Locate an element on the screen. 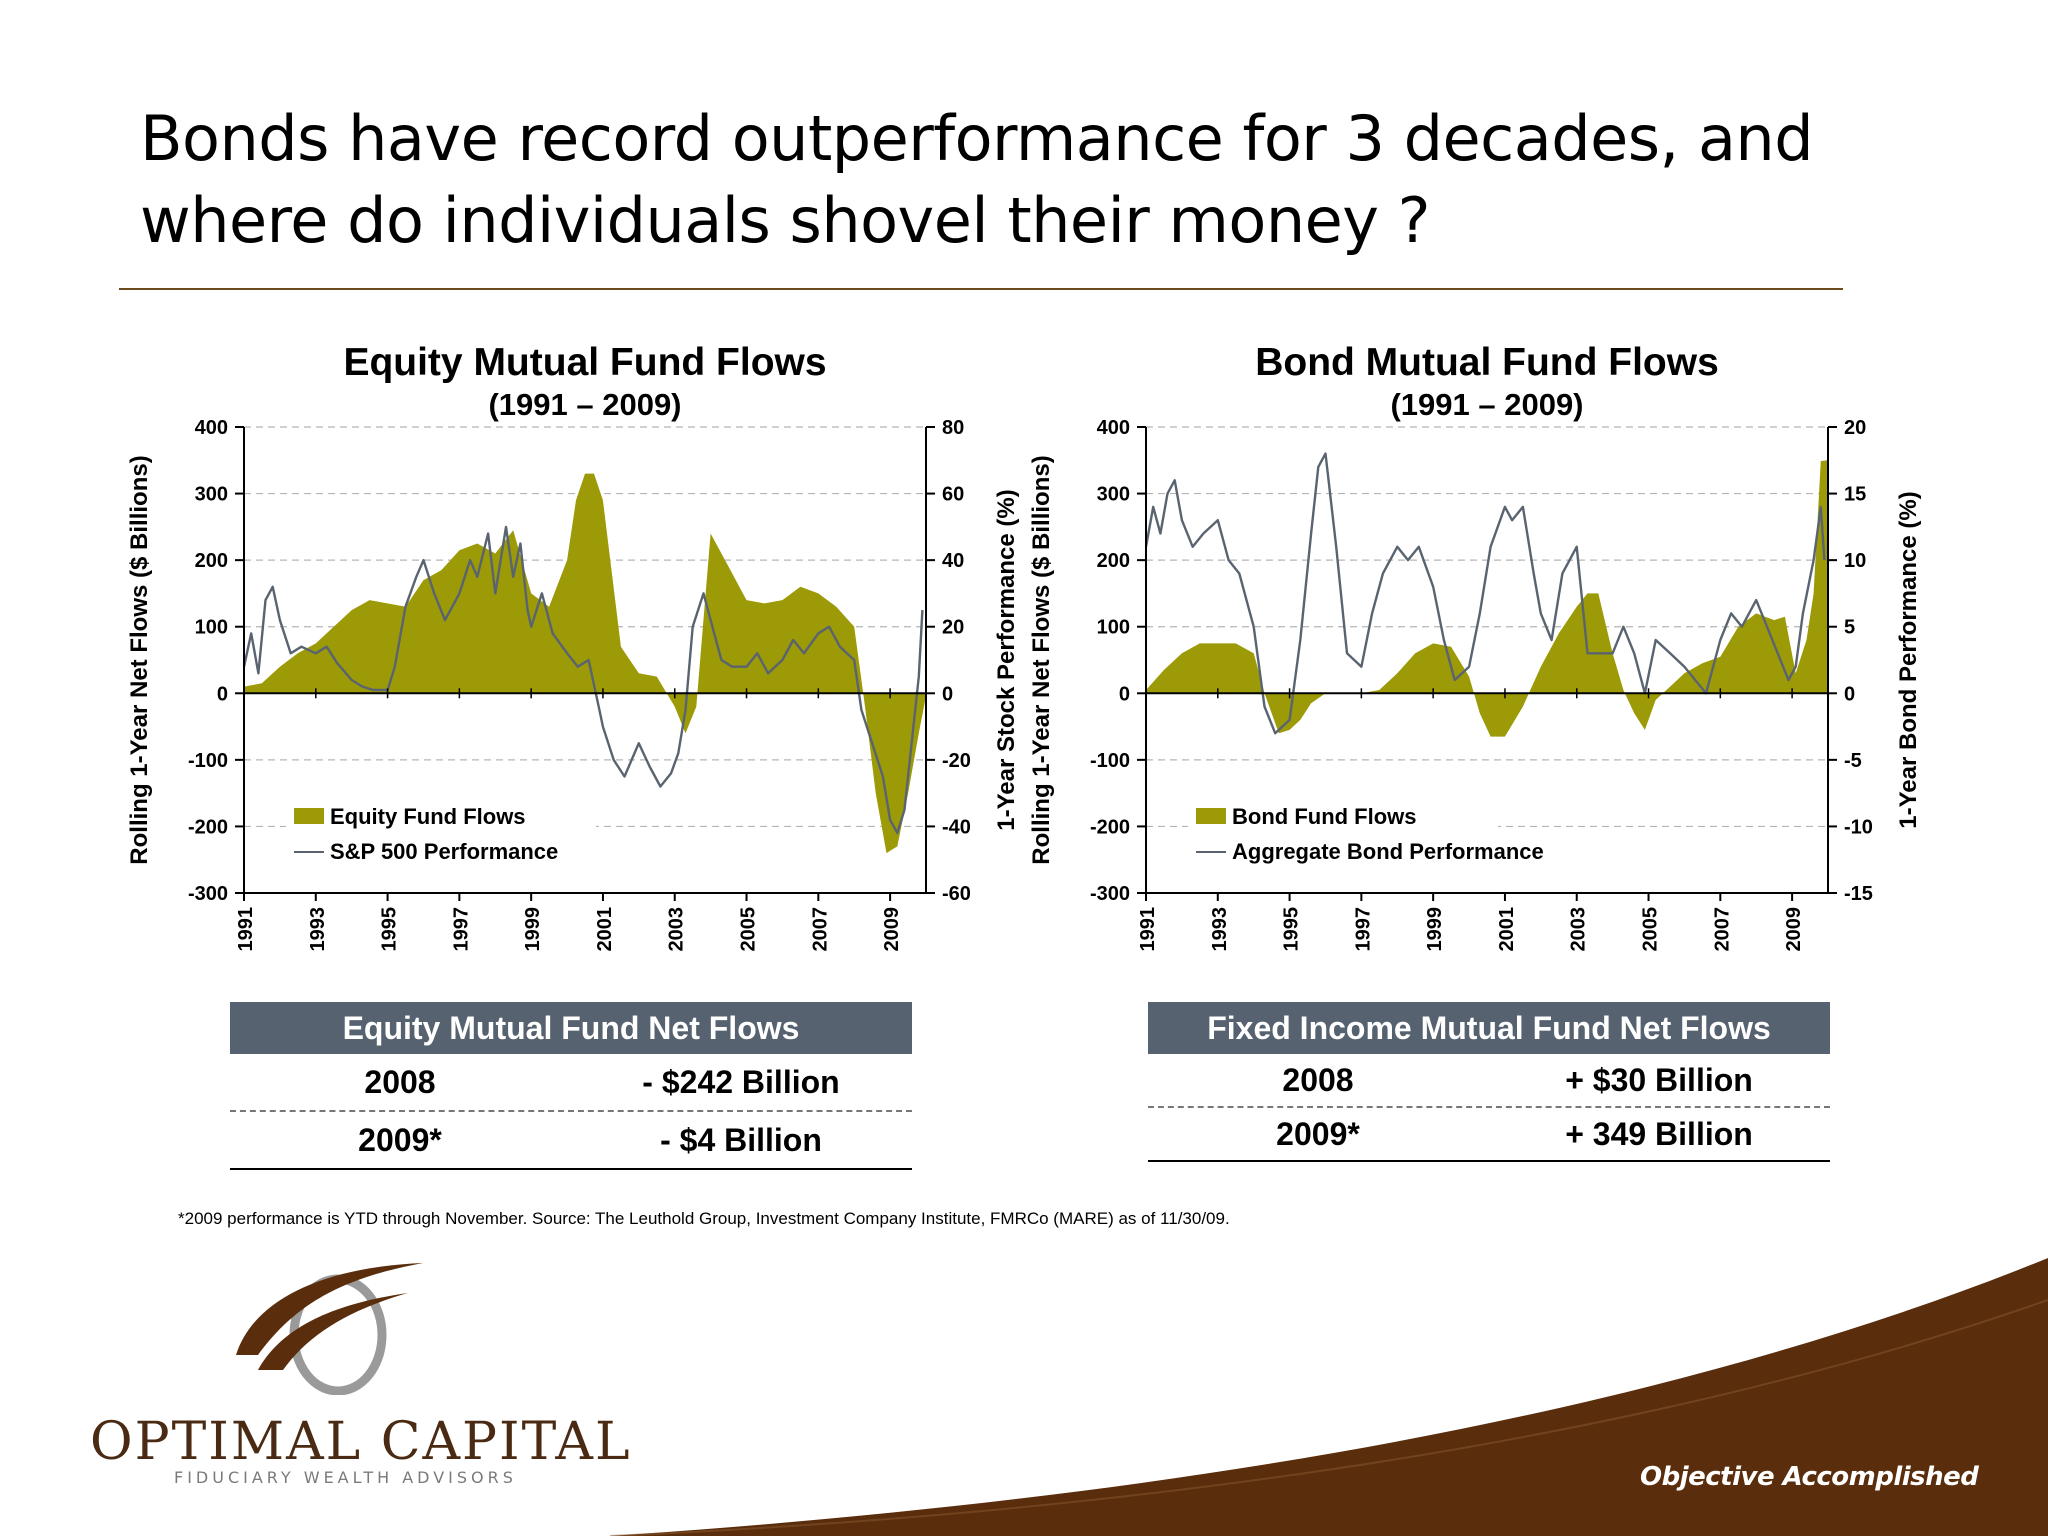  y2-tick-label: 80 is located at coordinates (953, 428).